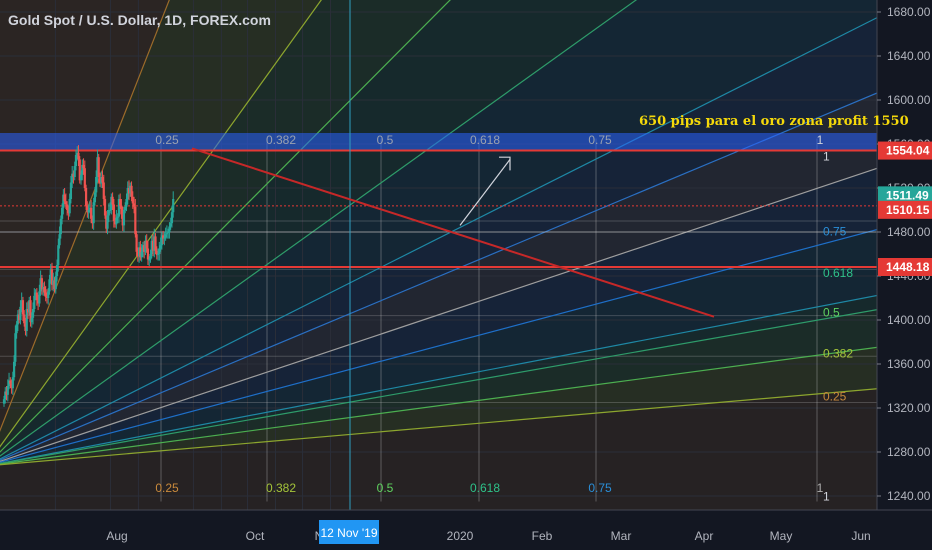 This screenshot has width=932, height=550. What do you see at coordinates (820, 488) in the screenshot?
I see `fan-label-bottom: 1` at bounding box center [820, 488].